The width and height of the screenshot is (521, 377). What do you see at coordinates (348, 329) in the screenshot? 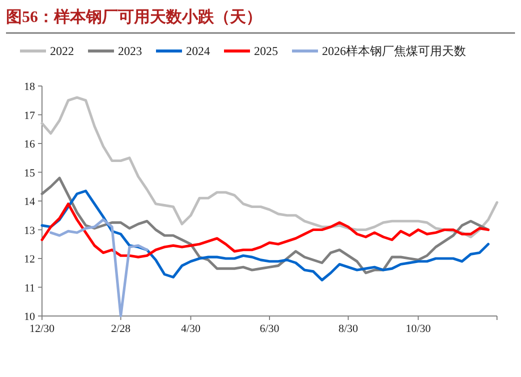
I see `x-tick-label: 8/30` at bounding box center [348, 329].